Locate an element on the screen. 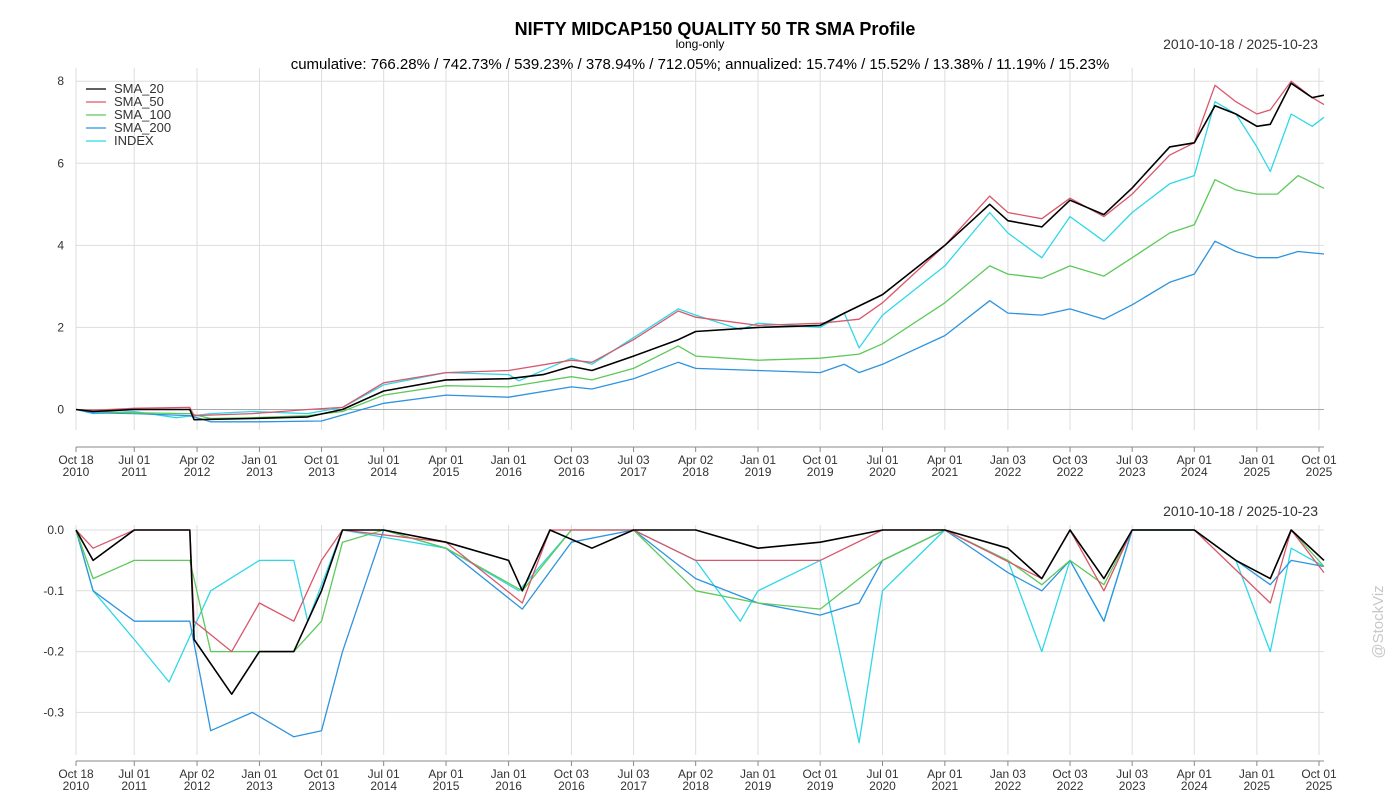 The width and height of the screenshot is (1400, 800). cumulative-y-tick-label: 2 is located at coordinates (60, 327).